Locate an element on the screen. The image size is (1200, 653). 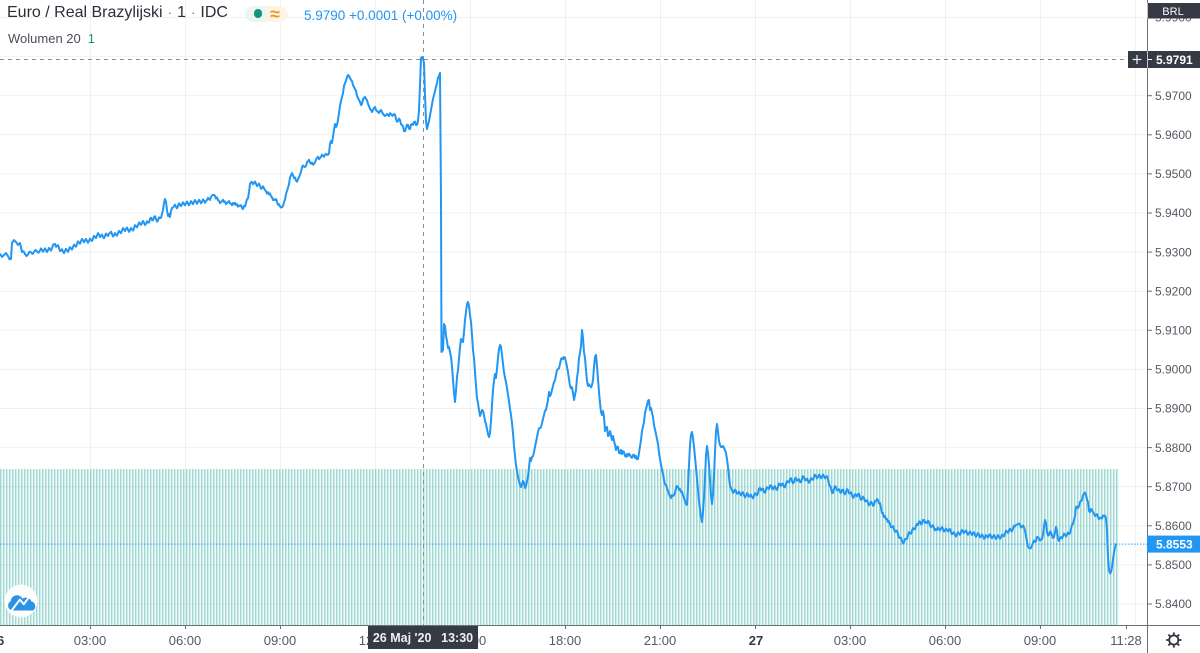
svg-text: 11:28 is located at coordinates (1126, 640).